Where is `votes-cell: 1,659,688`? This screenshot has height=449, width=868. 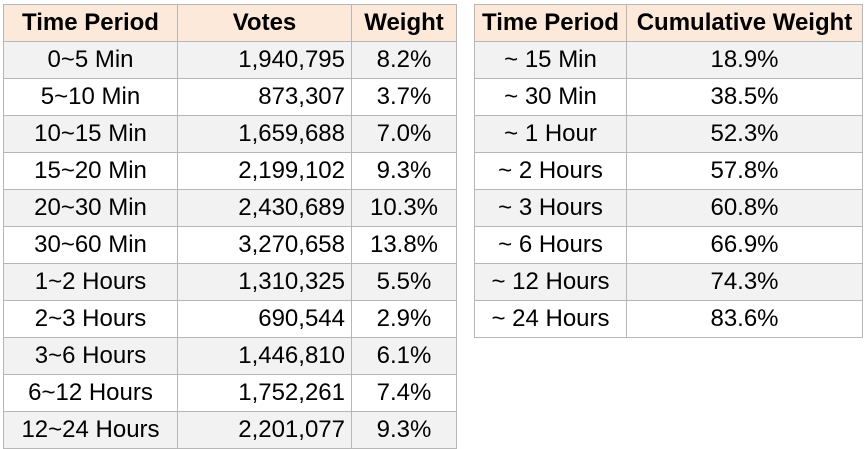
votes-cell: 1,659,688 is located at coordinates (264, 134).